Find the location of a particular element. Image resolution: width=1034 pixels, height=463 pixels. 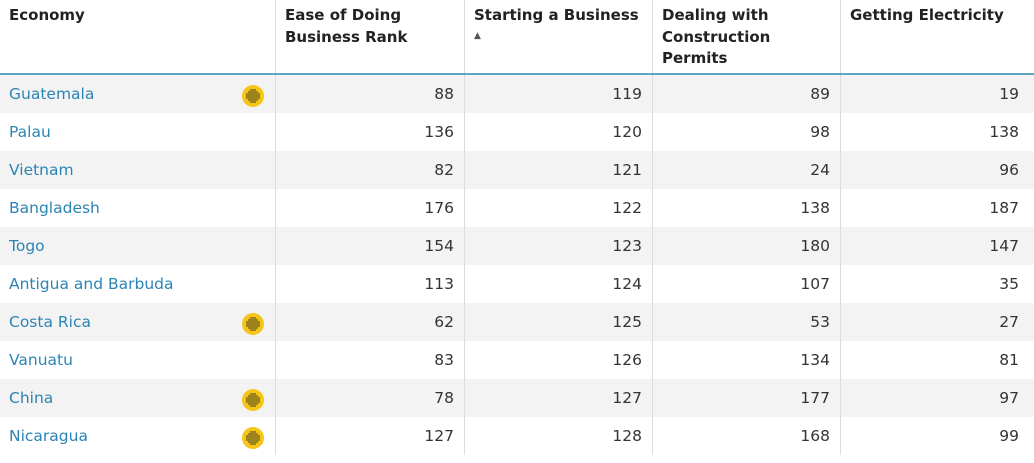

table-row: Antigua and Barbuda 113 124 107 35 is located at coordinates (517, 284).